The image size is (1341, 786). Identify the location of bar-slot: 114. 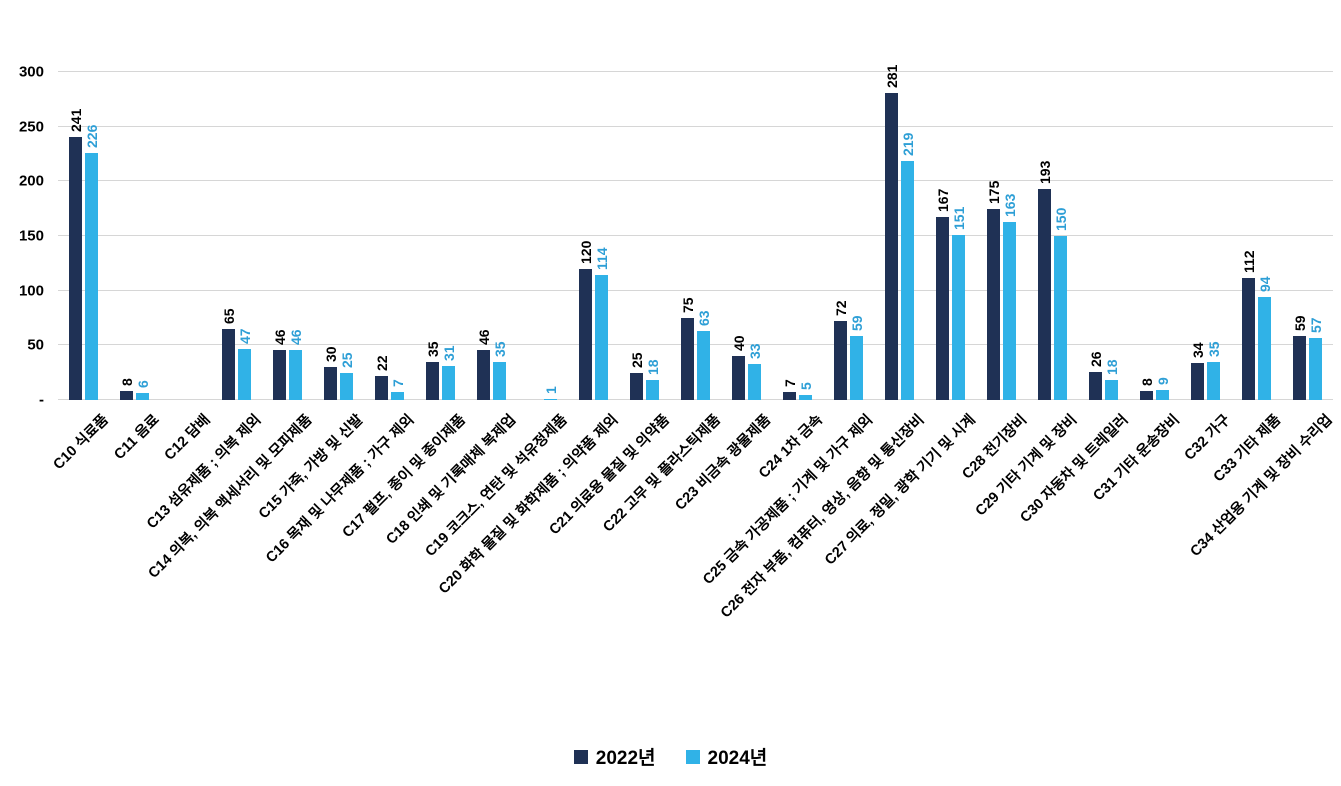
(601, 236).